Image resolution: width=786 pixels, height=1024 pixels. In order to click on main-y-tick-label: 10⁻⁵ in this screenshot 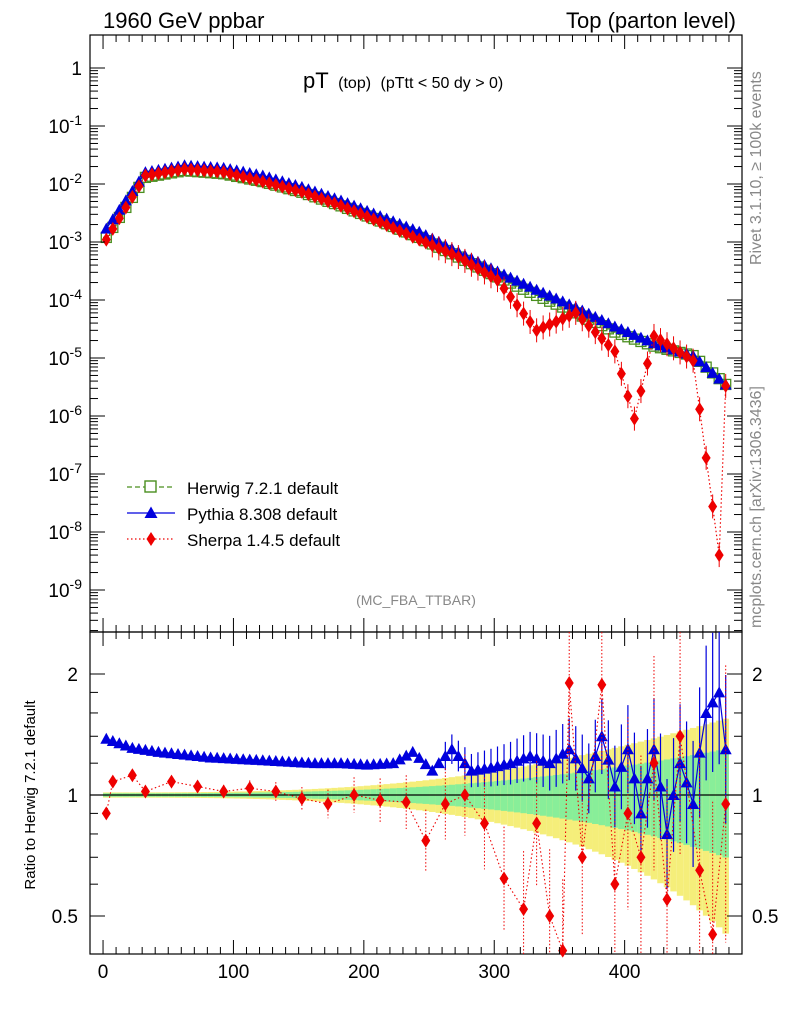, I will do `click(65, 357)`.